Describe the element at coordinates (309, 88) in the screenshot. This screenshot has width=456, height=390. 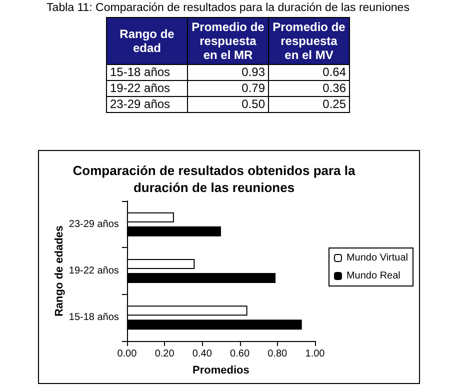
I see `text: 0.36` at that location.